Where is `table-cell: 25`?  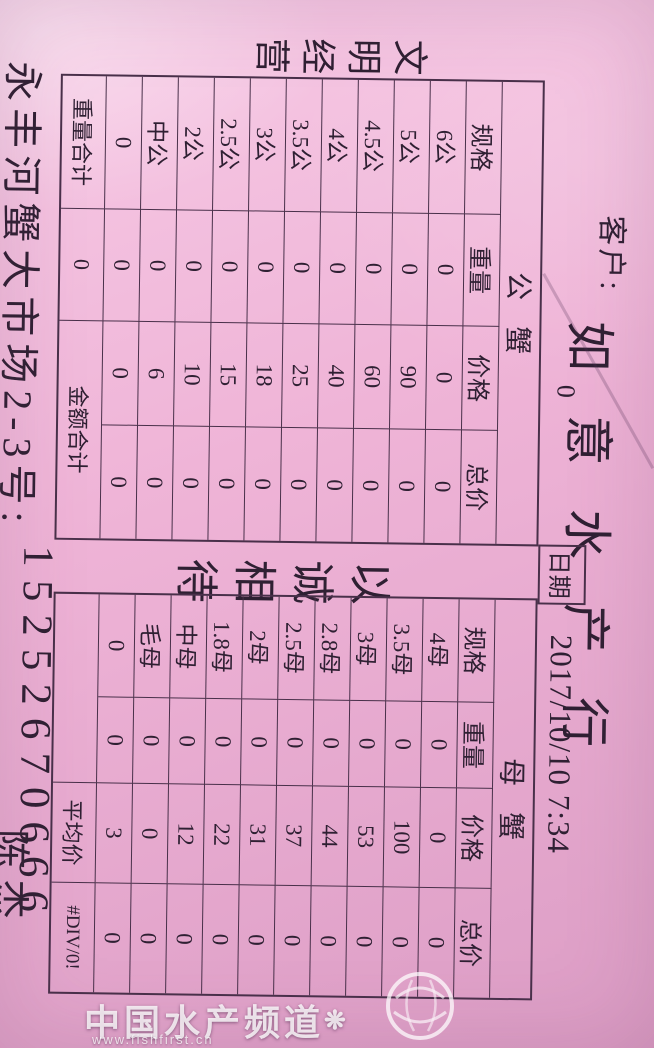 table-cell: 25 is located at coordinates (301, 375).